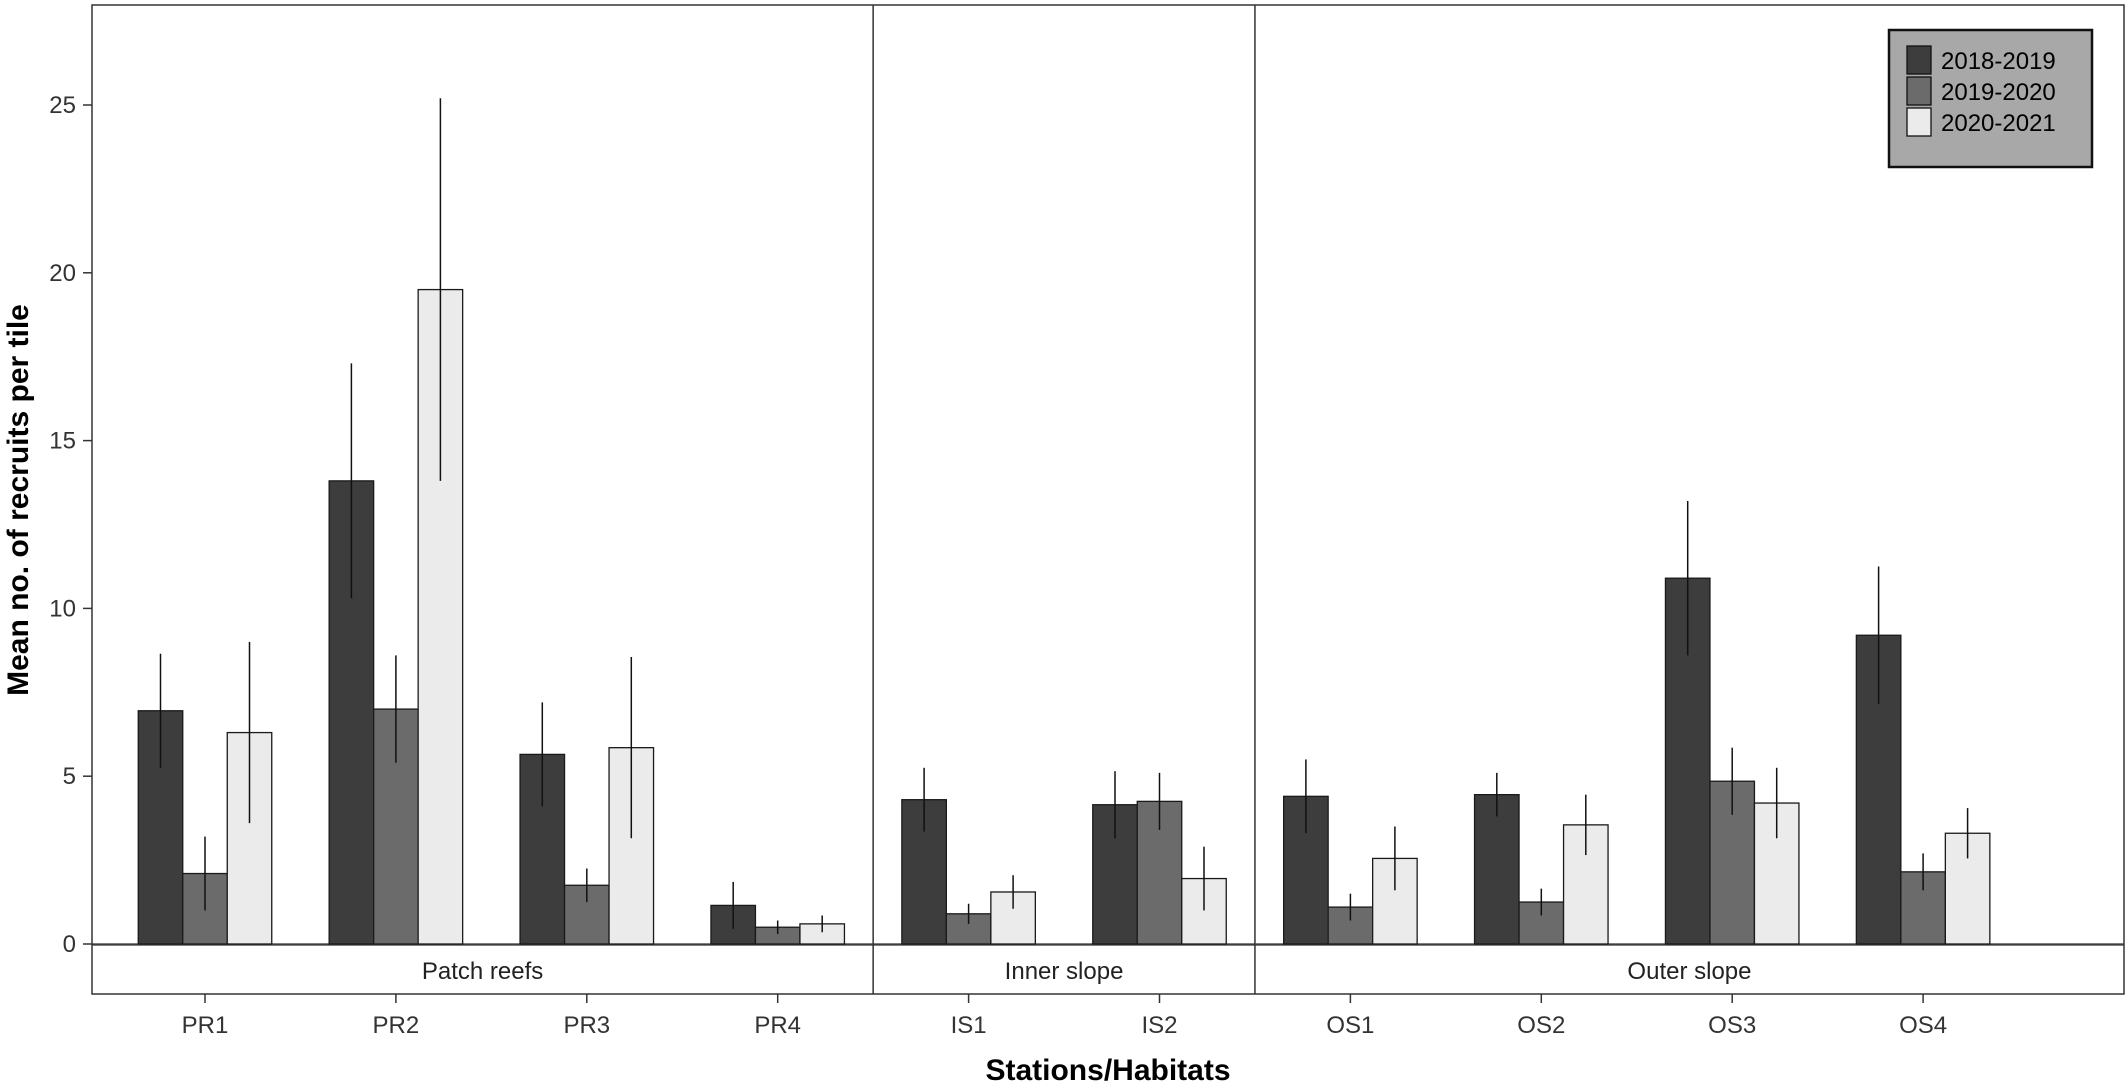  What do you see at coordinates (1998, 61) in the screenshot?
I see `legend-label: 2018-2019` at bounding box center [1998, 61].